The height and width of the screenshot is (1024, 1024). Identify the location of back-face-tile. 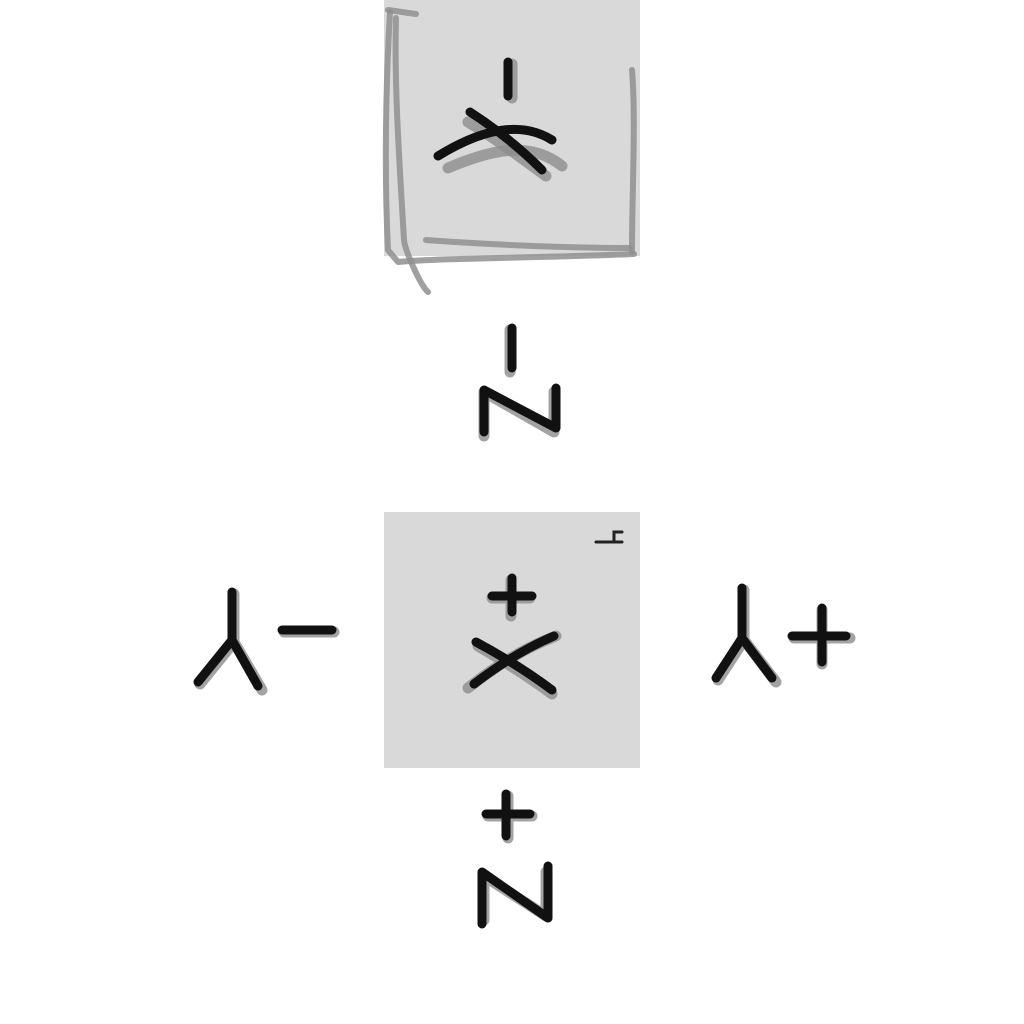
(511, 147).